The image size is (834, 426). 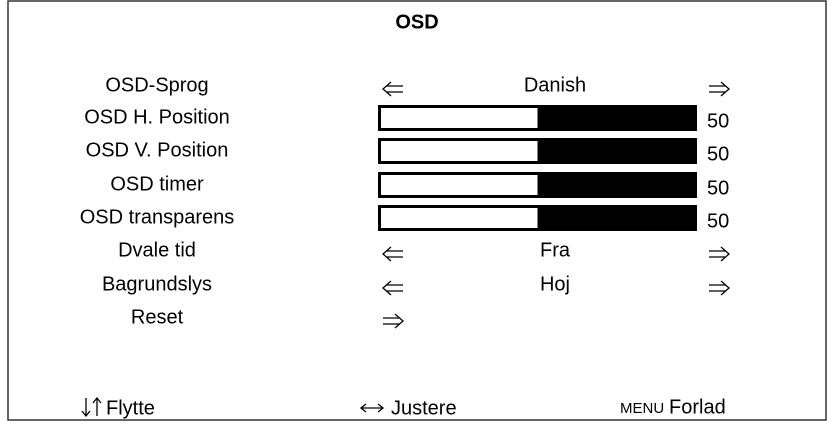 I want to click on footer-label: Flytte, so click(x=130, y=408).